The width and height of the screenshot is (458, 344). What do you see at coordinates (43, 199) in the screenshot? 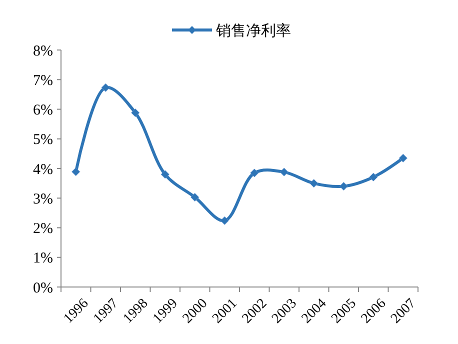
I see `y-tick-label: 3%` at bounding box center [43, 199].